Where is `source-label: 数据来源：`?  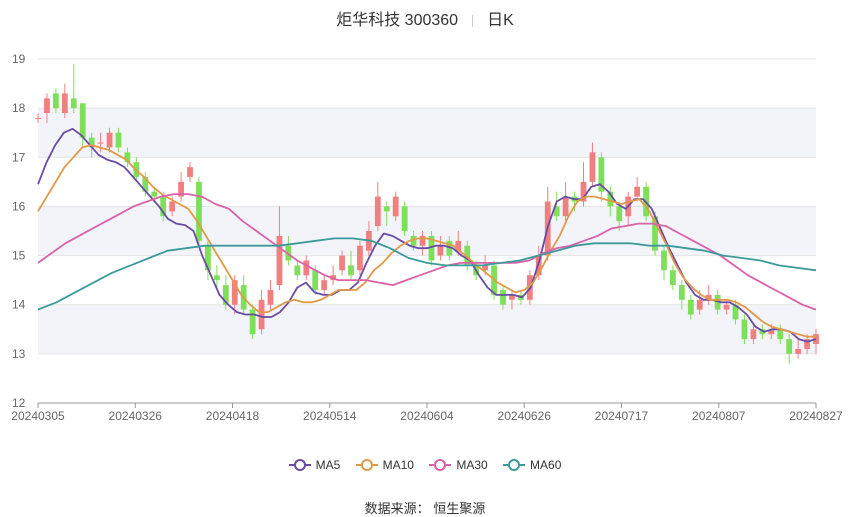
source-label: 数据来源： is located at coordinates (397, 508).